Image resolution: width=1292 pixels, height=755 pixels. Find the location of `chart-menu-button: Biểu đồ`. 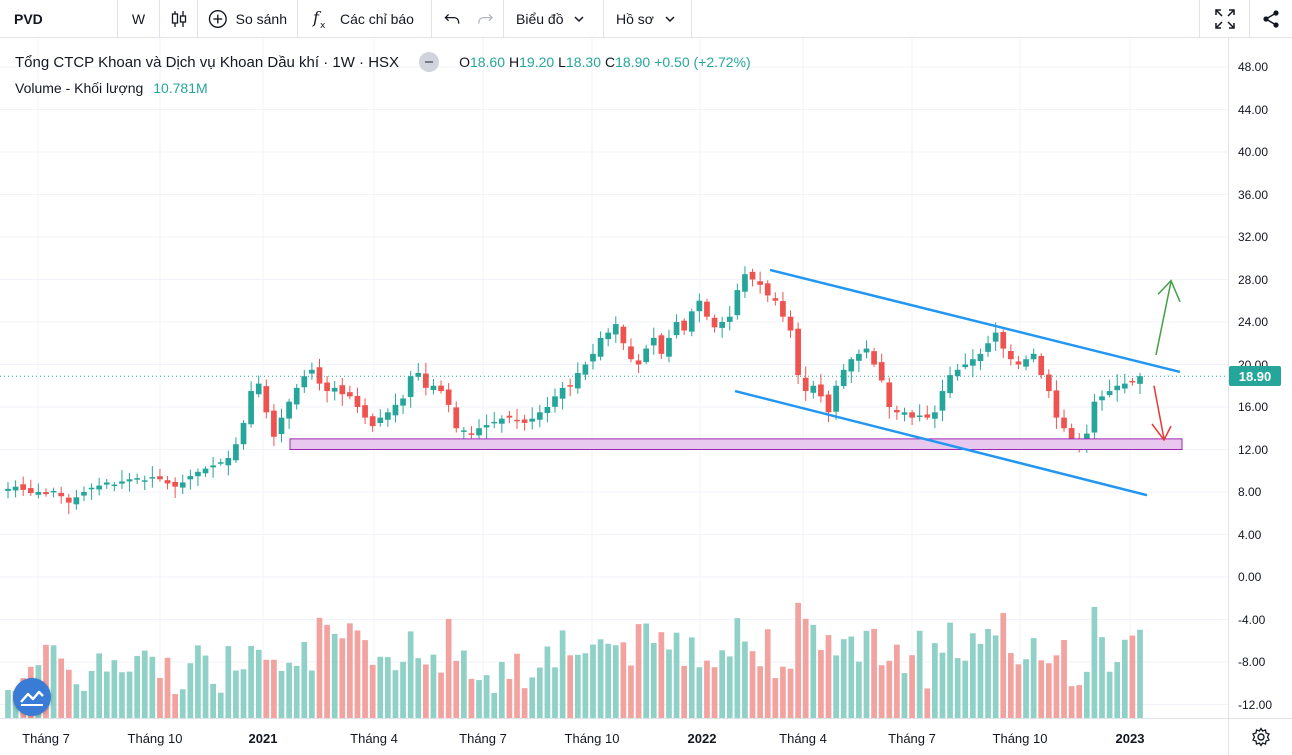

chart-menu-button: Biểu đồ is located at coordinates (554, 19).